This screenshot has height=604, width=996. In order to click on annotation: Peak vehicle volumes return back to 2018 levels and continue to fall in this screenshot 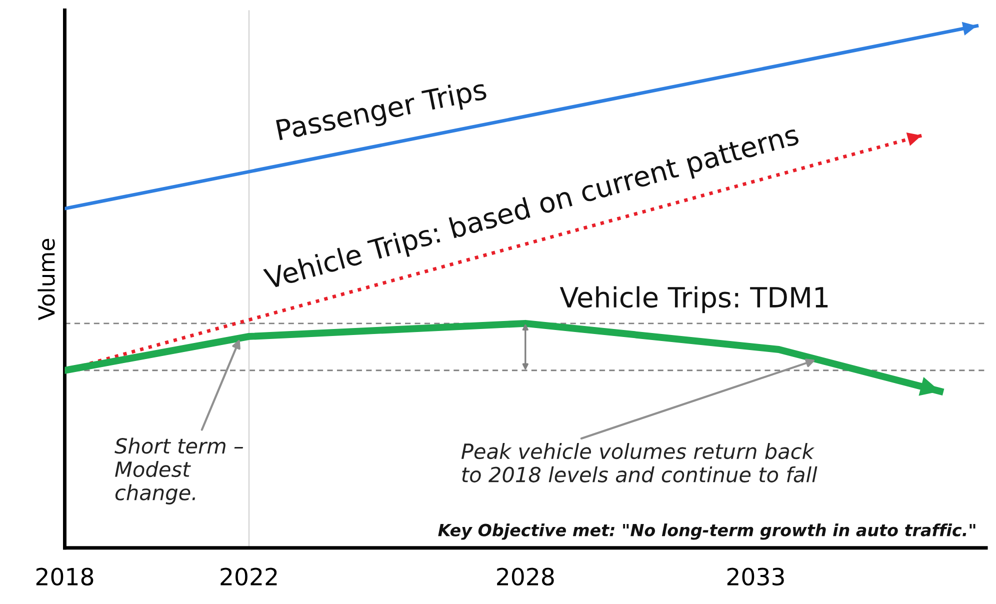, I will do `click(639, 462)`.